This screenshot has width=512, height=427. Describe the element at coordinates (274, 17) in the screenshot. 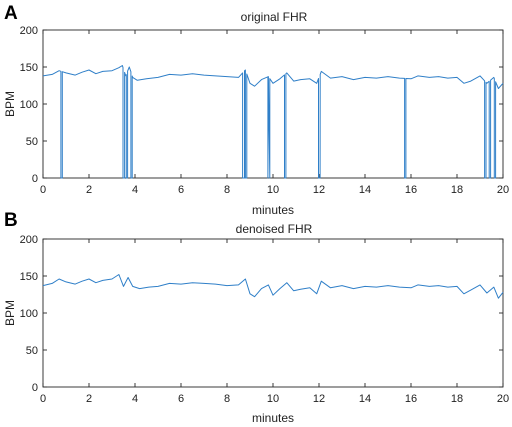

I see `panel-a-title: original FHR` at that location.